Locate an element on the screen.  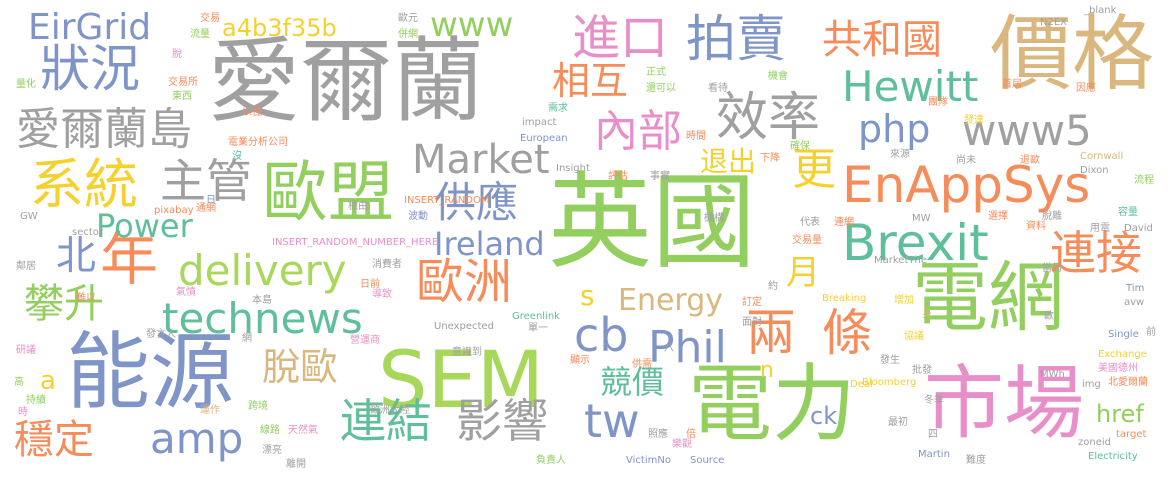
word-small-79: VictimNo is located at coordinates (648, 460).